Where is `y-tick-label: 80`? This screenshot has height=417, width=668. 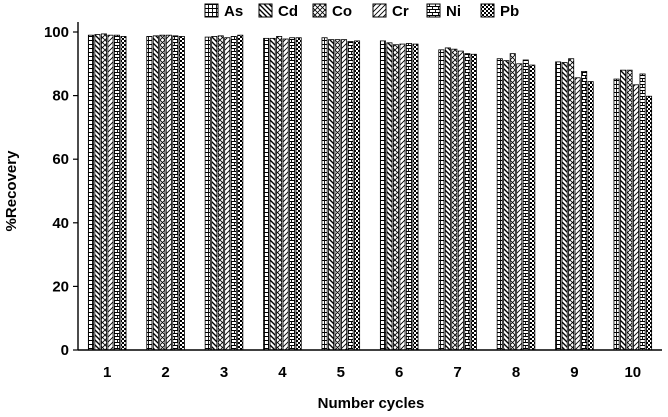 y-tick-label: 80 is located at coordinates (60, 96).